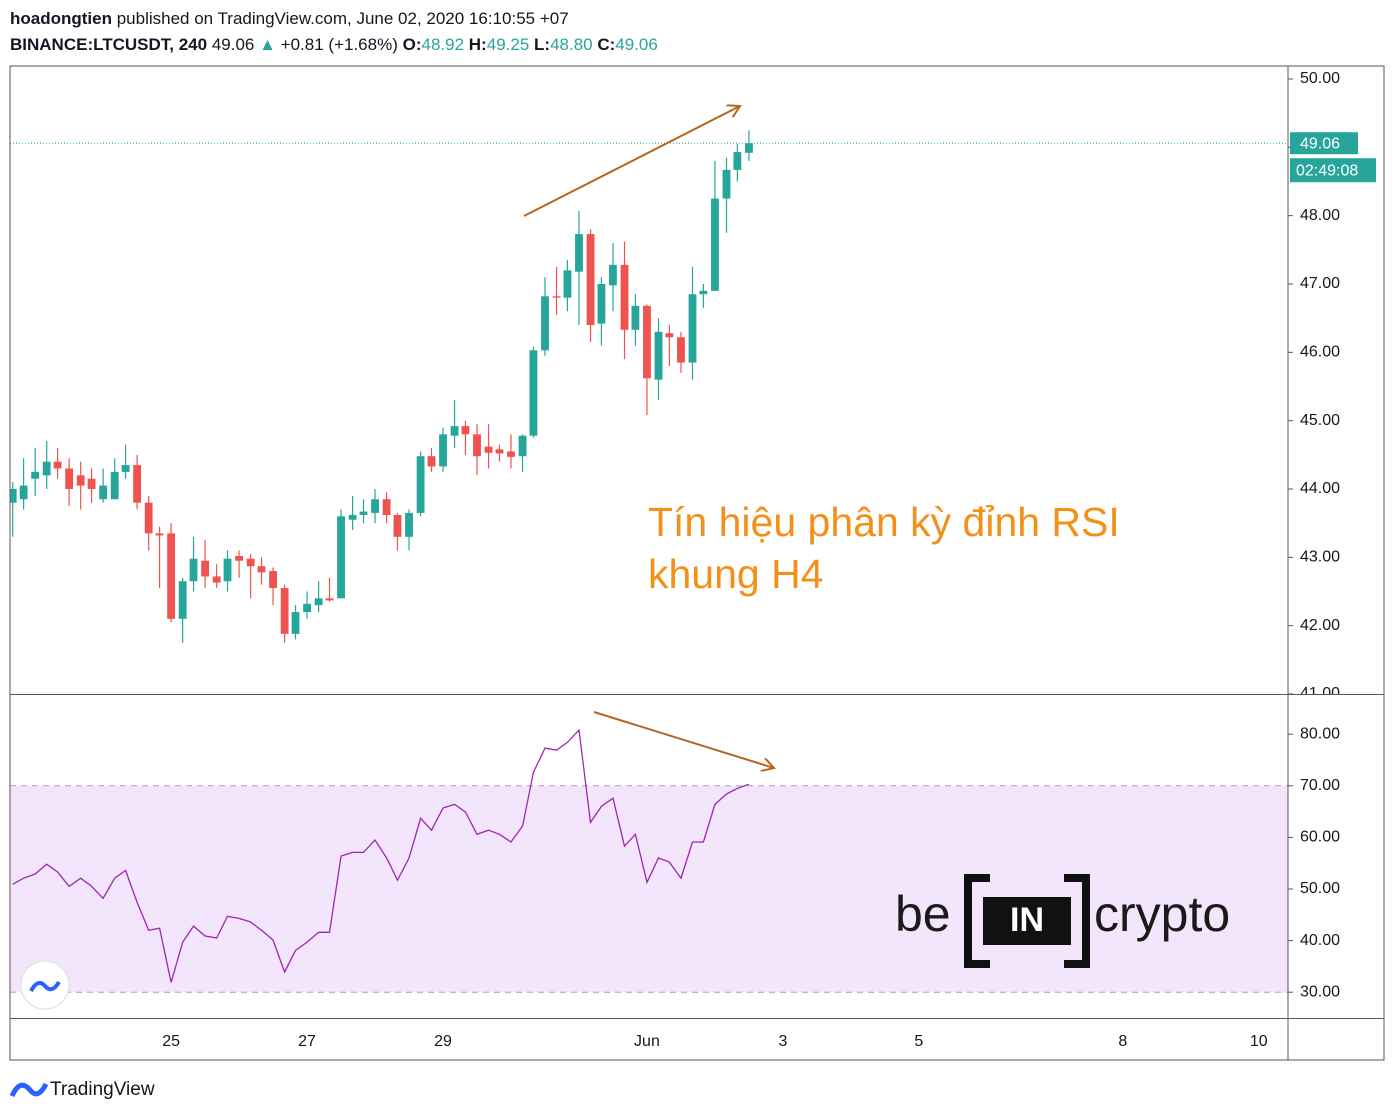 This screenshot has width=1394, height=1117. Describe the element at coordinates (307, 1041) in the screenshot. I see `x-tick-label: 27` at that location.